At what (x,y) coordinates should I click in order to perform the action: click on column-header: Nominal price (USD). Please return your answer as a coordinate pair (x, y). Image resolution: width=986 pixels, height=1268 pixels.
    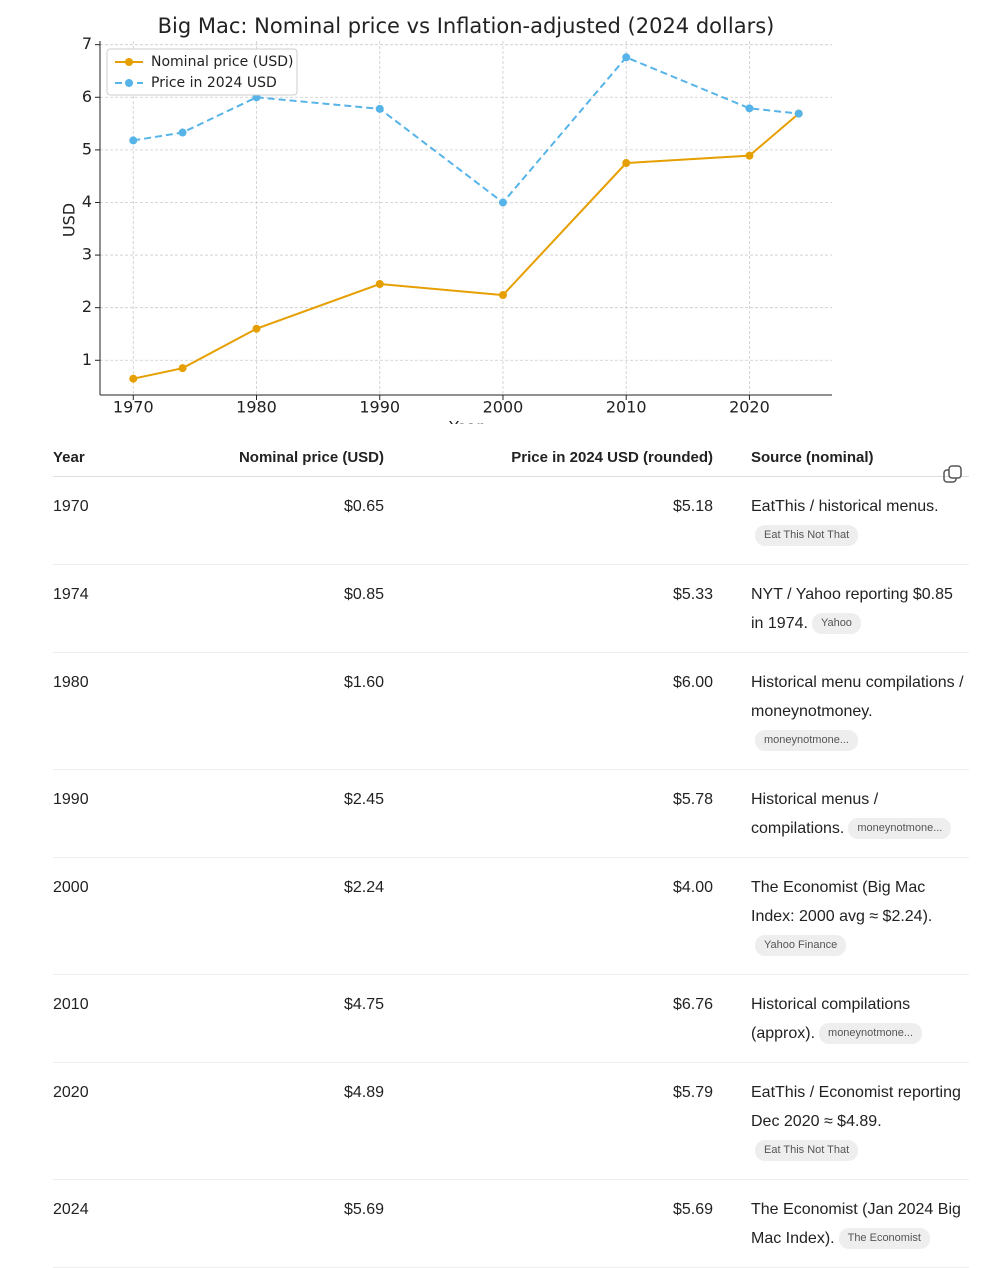
    Looking at the image, I should click on (278, 456).